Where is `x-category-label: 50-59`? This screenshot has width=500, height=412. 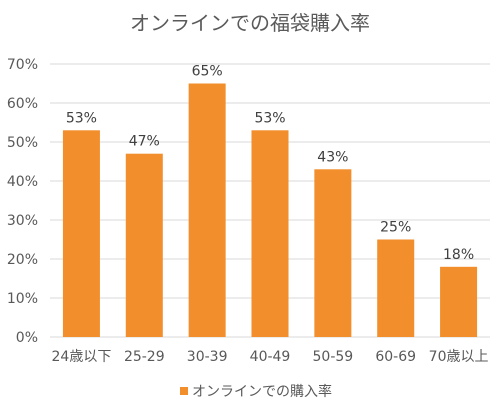 x-category-label: 50-59 is located at coordinates (333, 357).